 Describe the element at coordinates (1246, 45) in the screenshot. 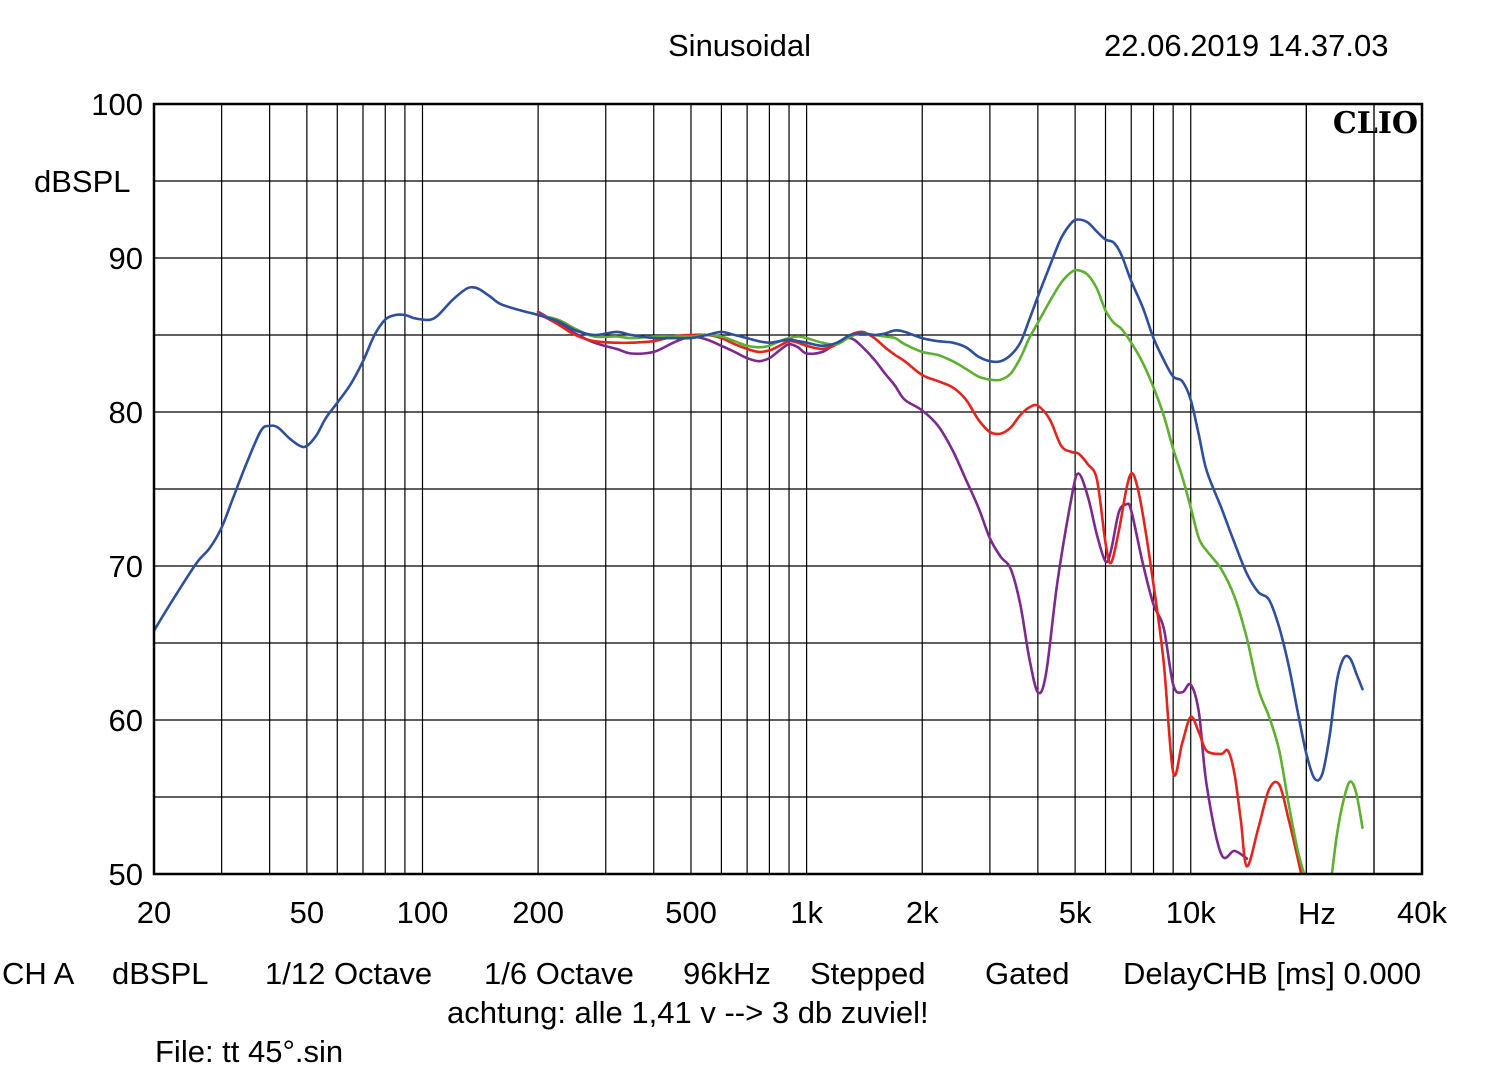

I see `timestamp: 22.06.2019 14.37.03` at that location.